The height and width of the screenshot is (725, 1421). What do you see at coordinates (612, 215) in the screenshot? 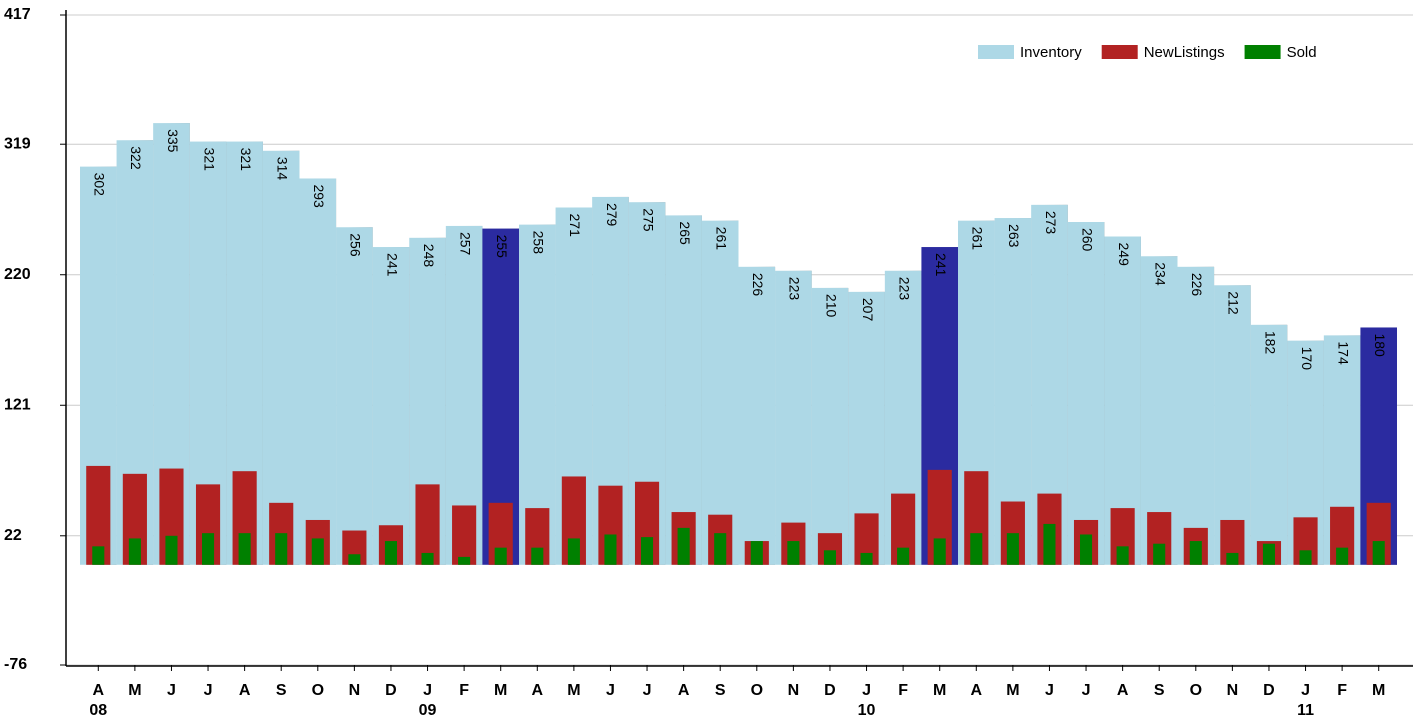
I see `value-label: 279` at bounding box center [612, 215].